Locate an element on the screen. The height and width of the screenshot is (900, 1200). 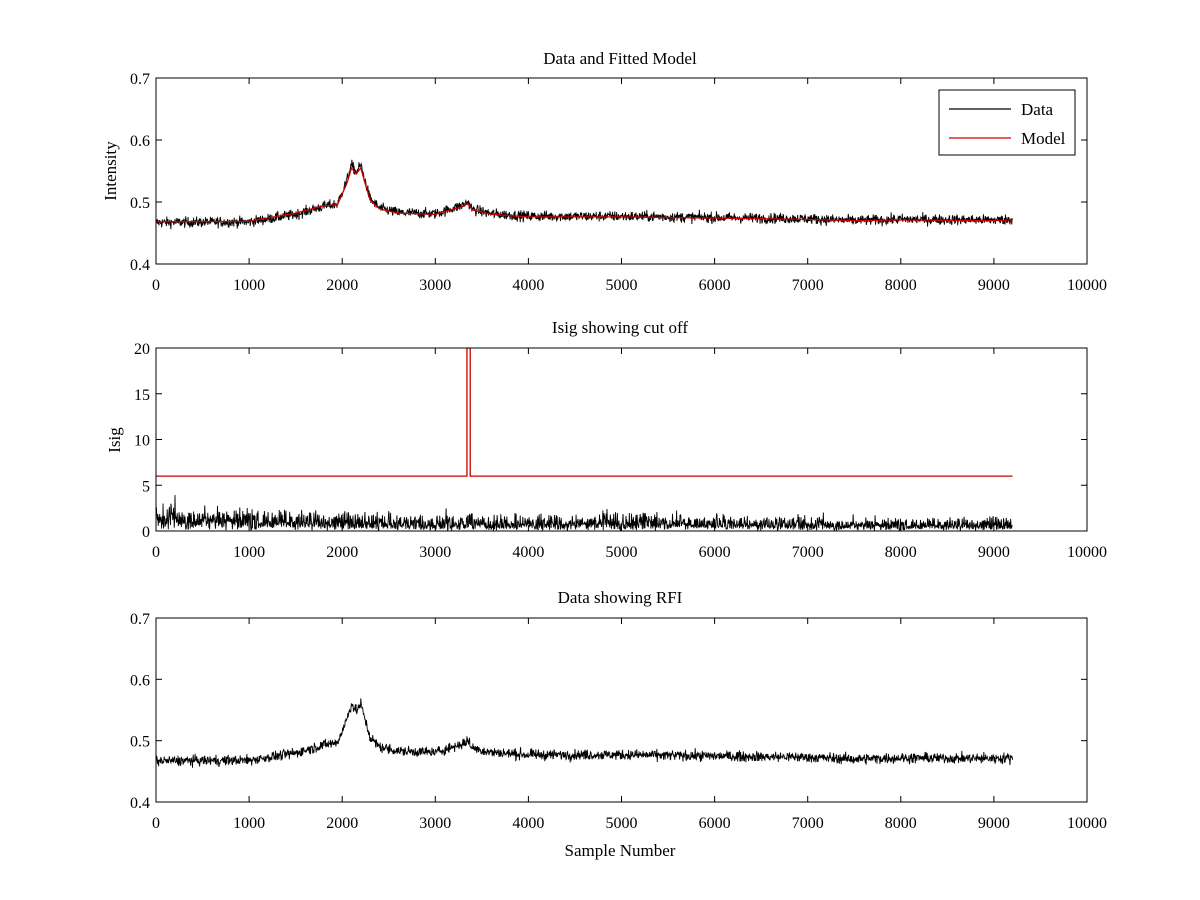
y-tick-label: 5 is located at coordinates (146, 486).